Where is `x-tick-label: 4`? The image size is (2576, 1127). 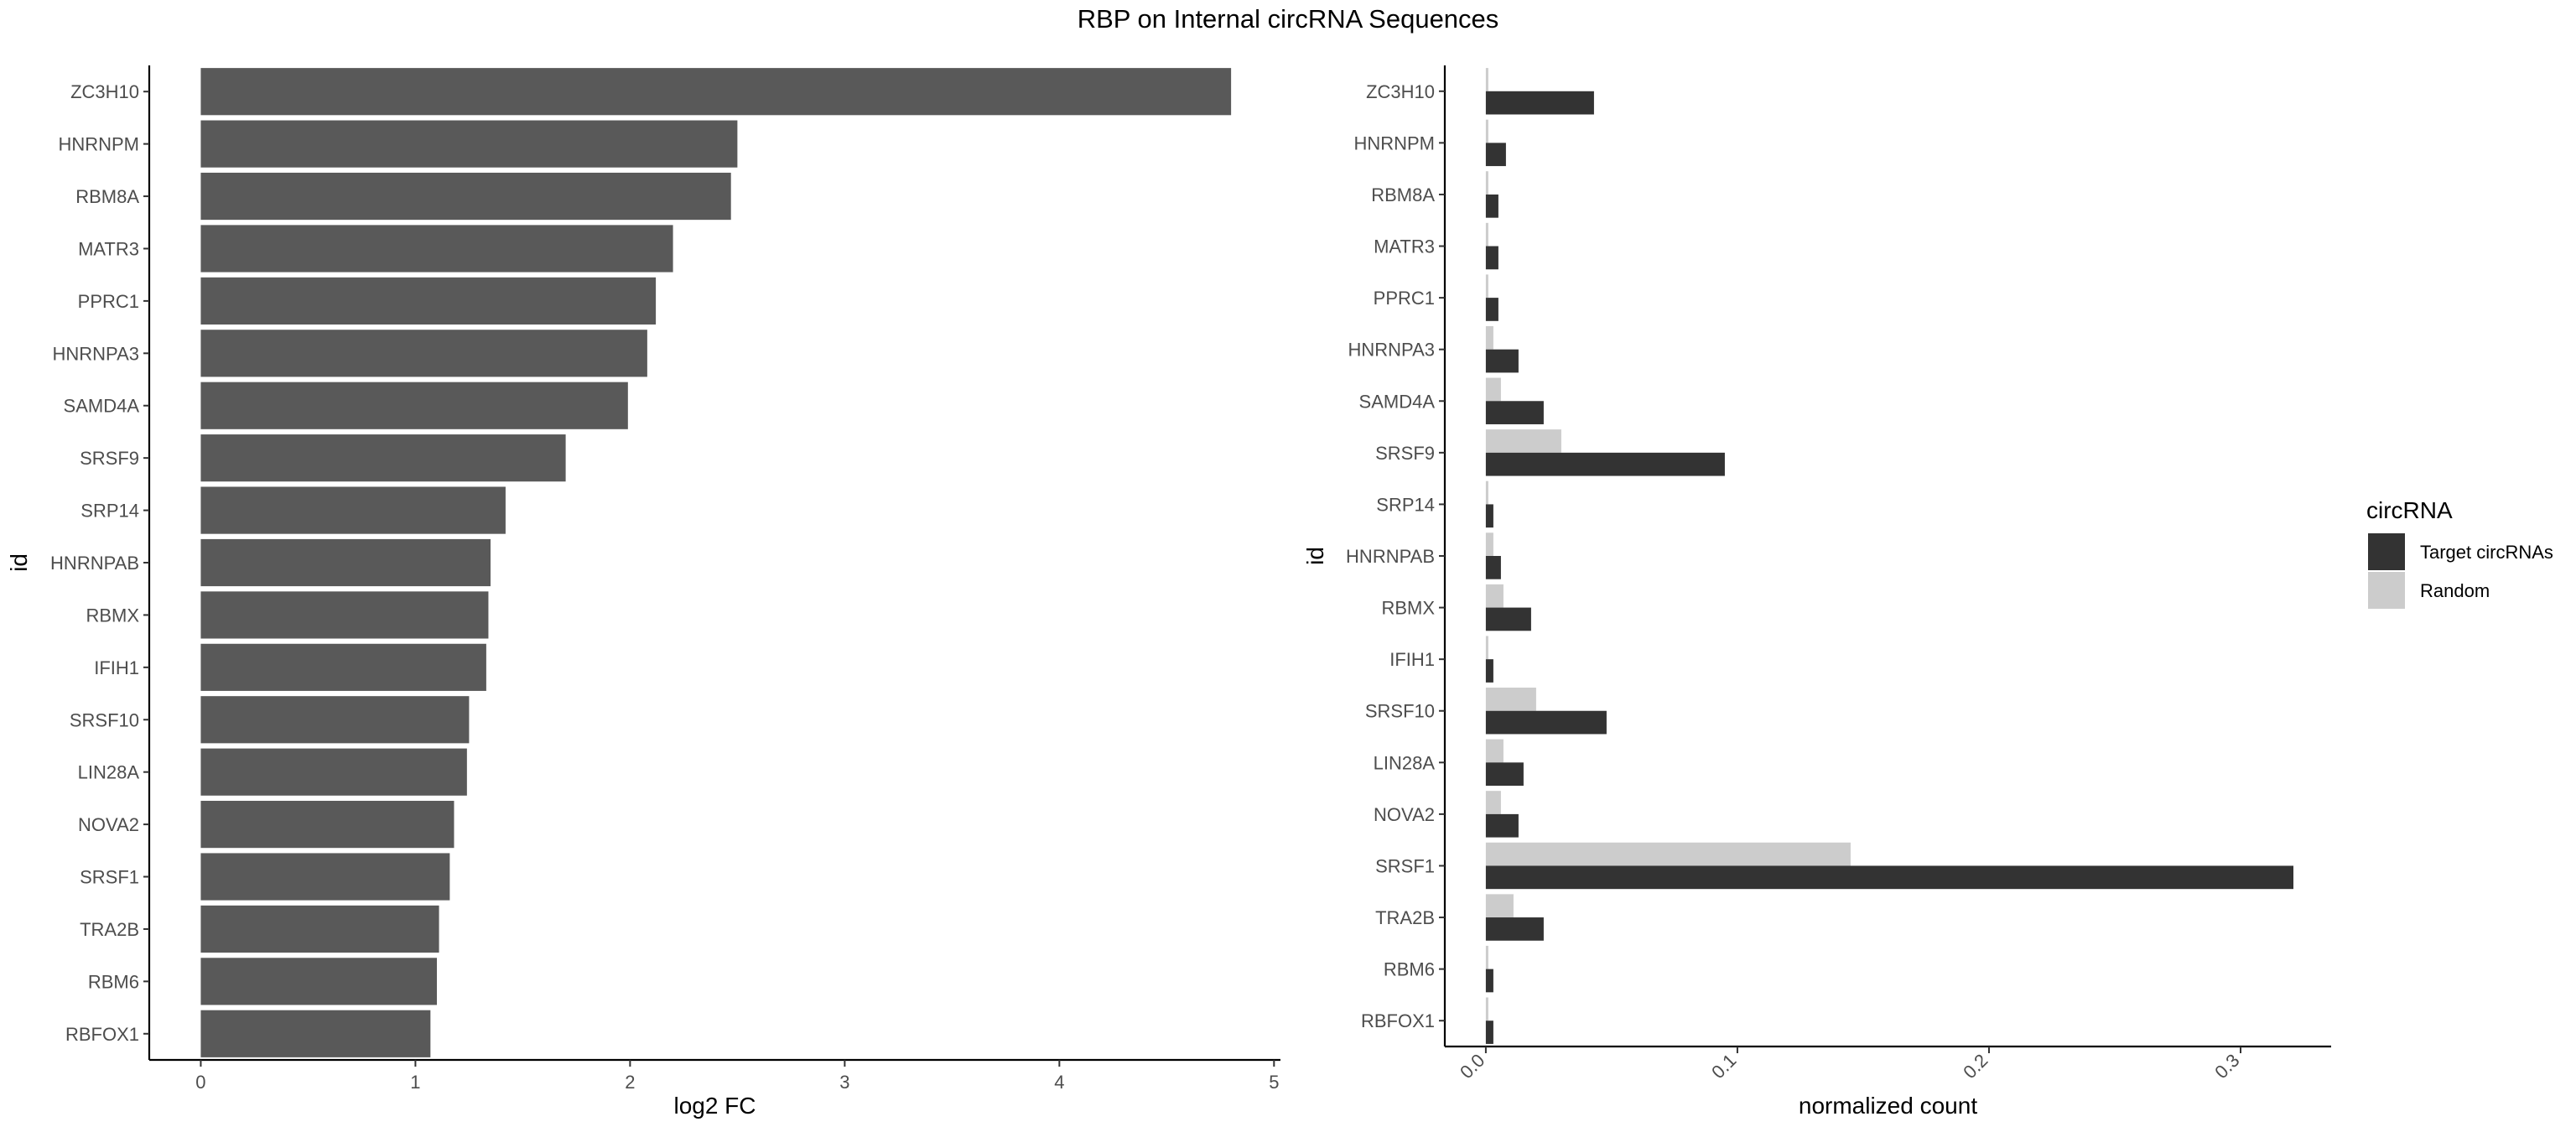
x-tick-label: 4 is located at coordinates (1059, 1082).